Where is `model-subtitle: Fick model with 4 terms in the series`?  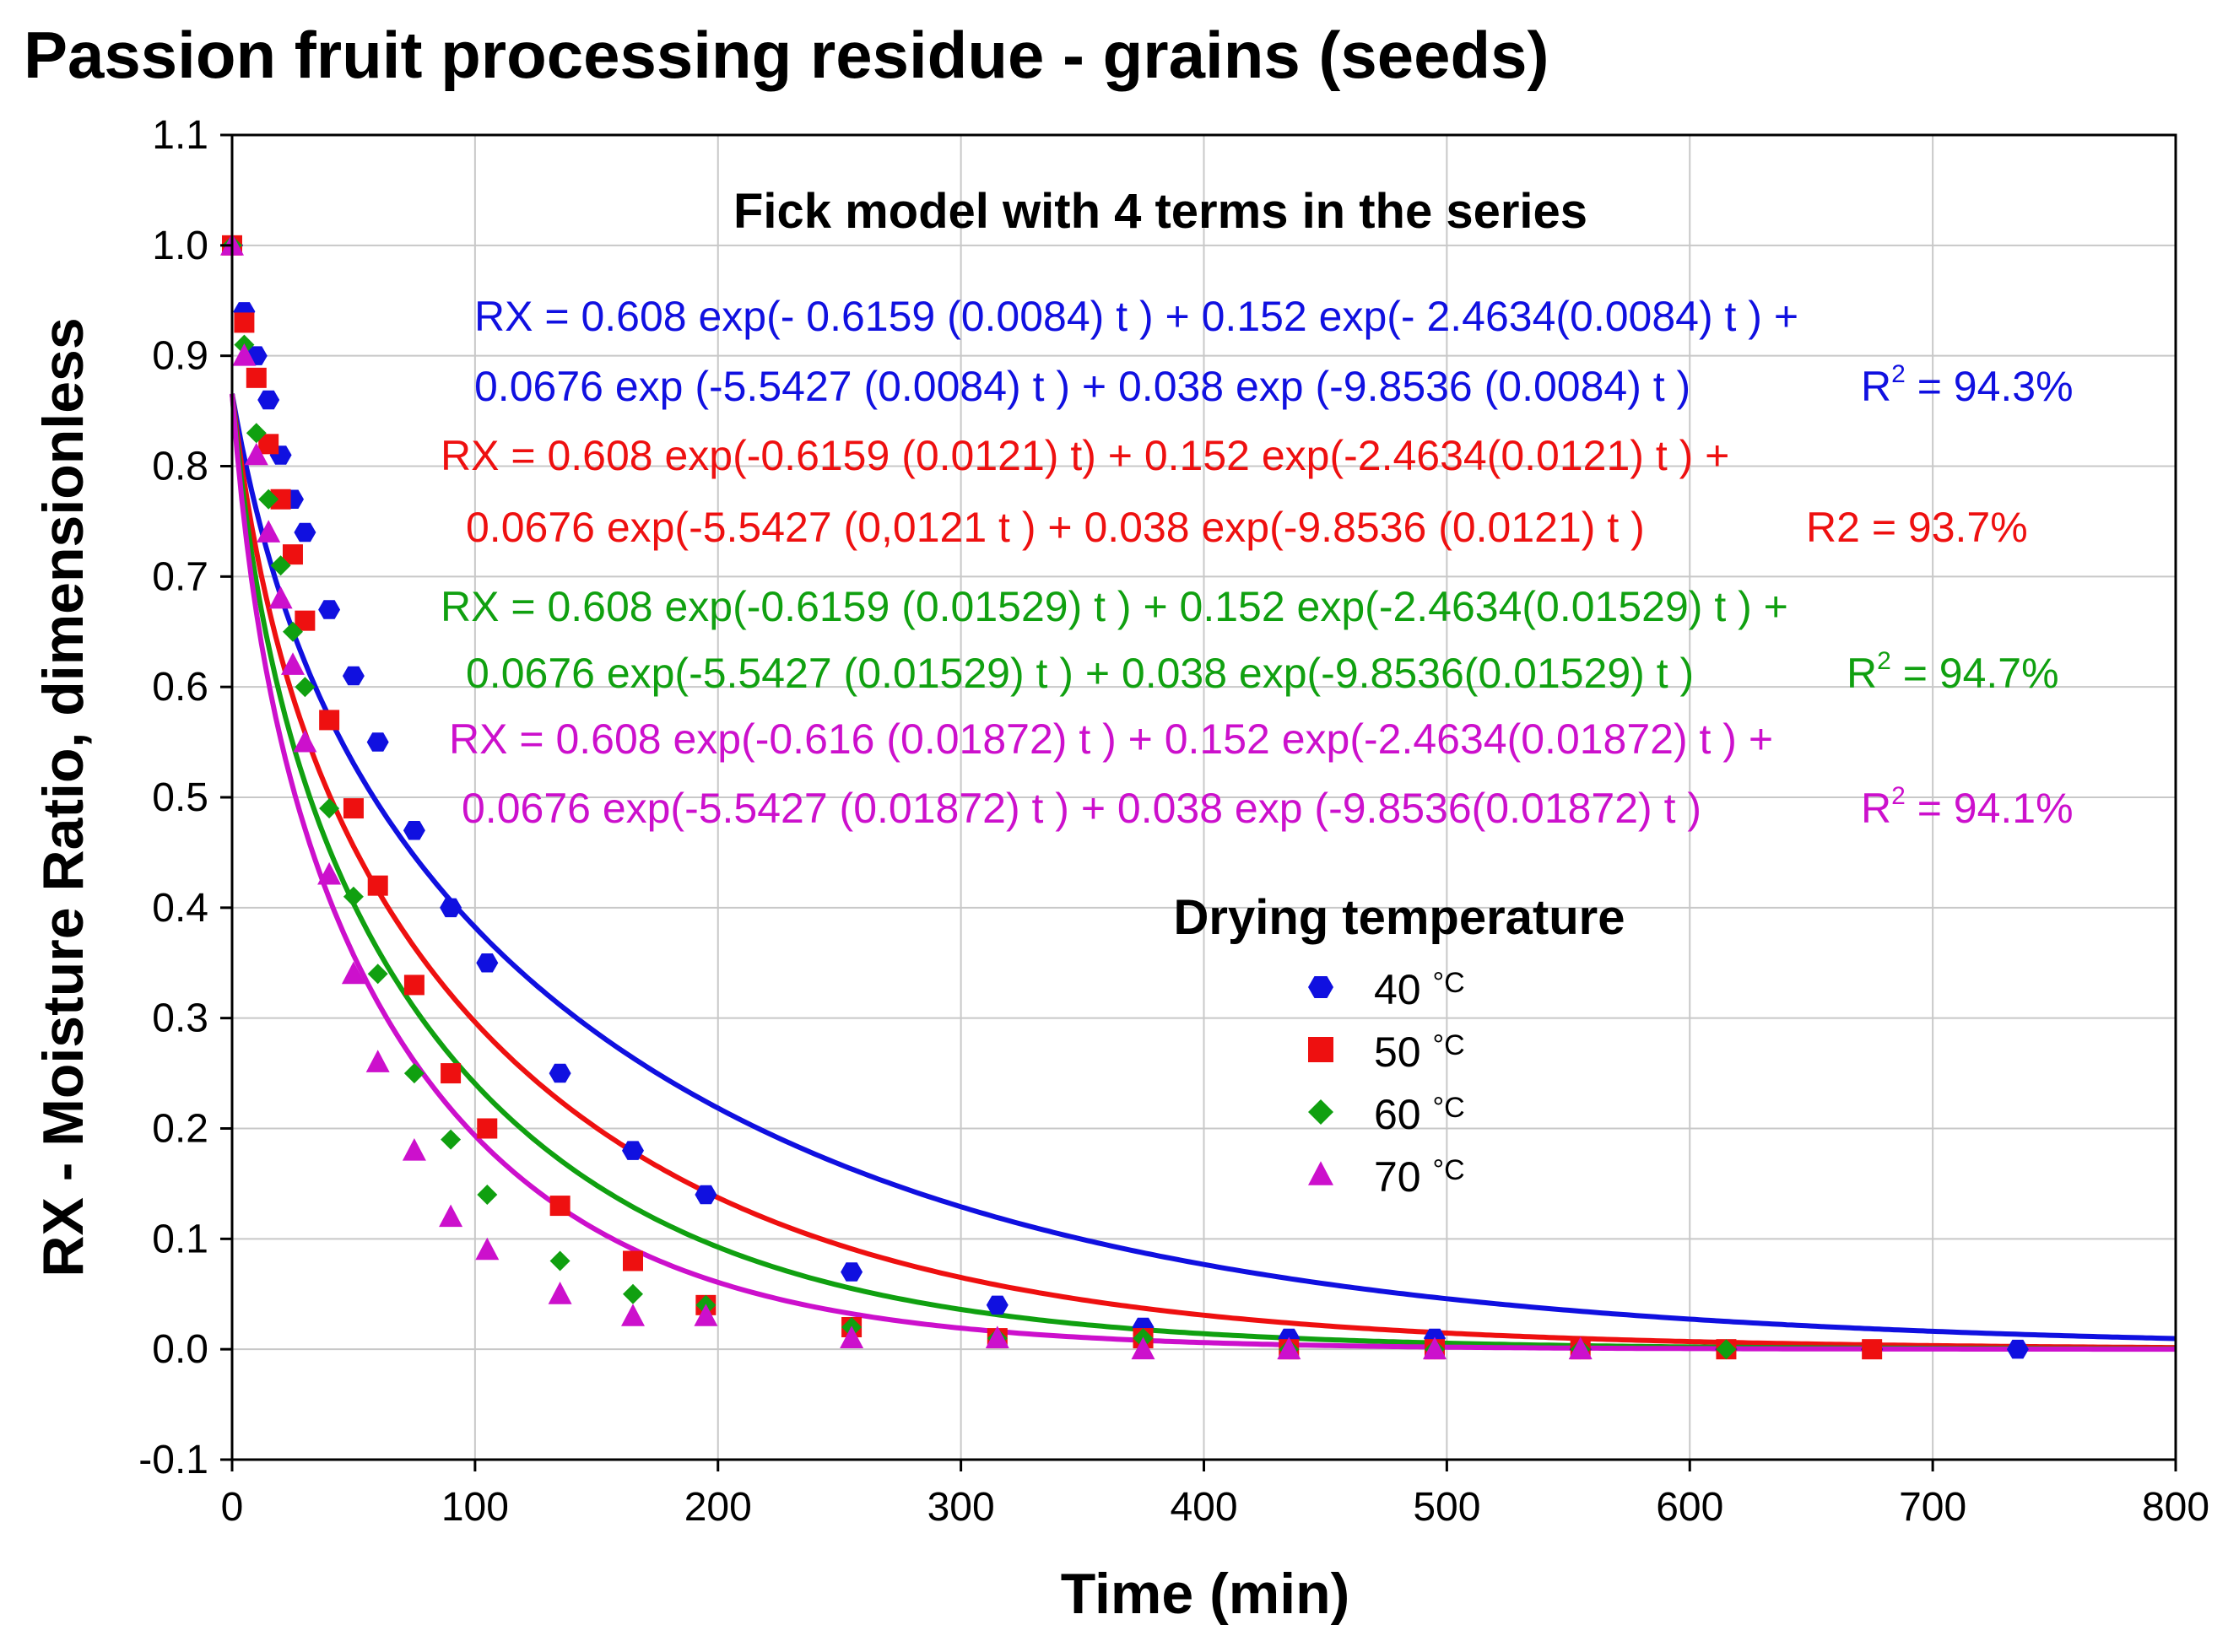
model-subtitle: Fick model with 4 terms in the series is located at coordinates (1160, 211).